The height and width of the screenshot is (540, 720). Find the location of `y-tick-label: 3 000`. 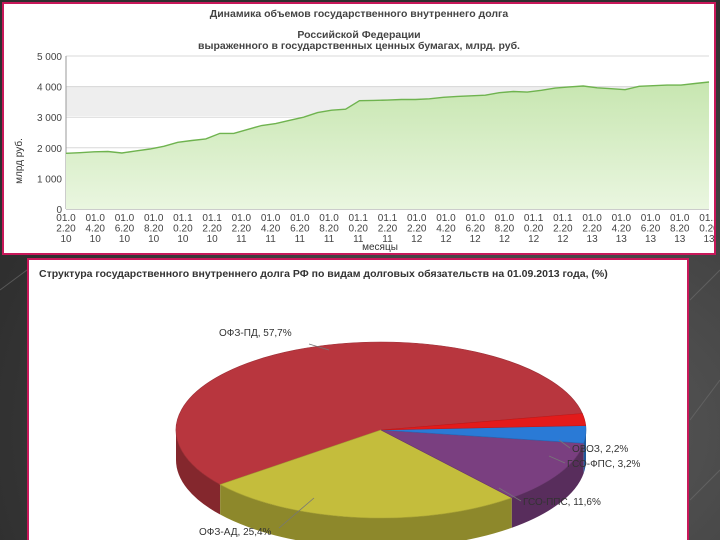

y-tick-label: 3 000 is located at coordinates (49, 118).